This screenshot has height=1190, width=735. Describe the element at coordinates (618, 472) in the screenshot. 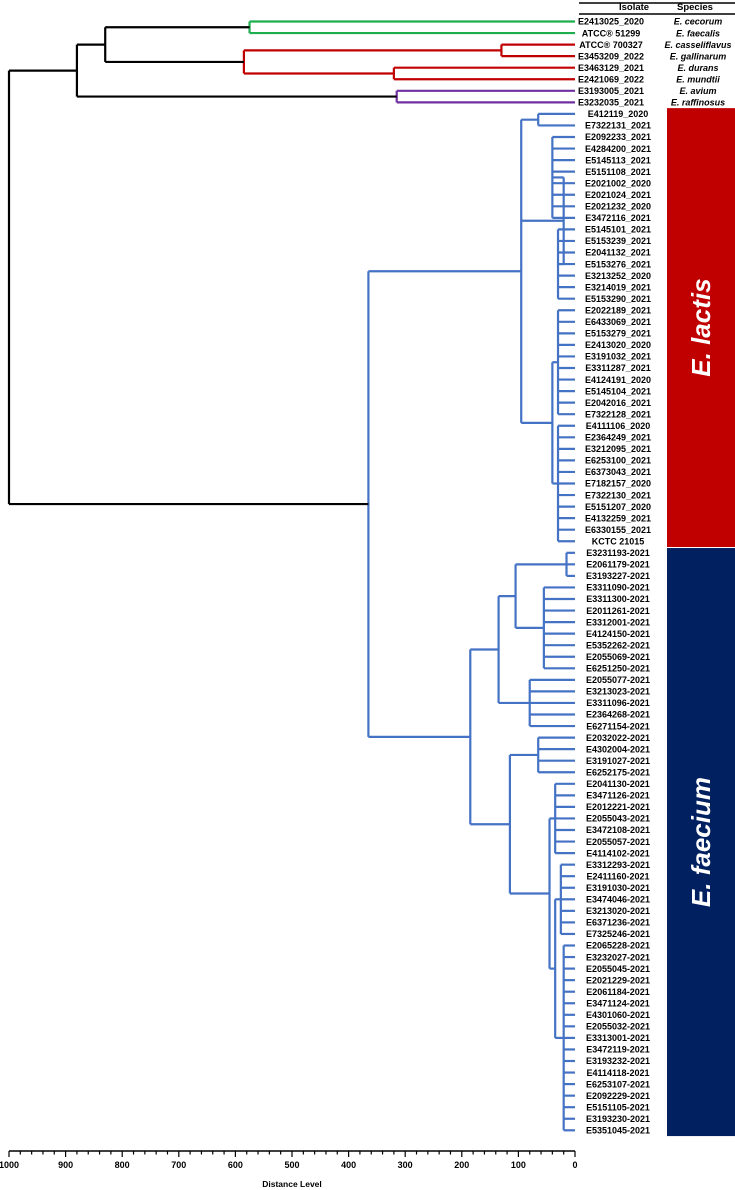

I see `leaf-label: E6373043_2021` at that location.